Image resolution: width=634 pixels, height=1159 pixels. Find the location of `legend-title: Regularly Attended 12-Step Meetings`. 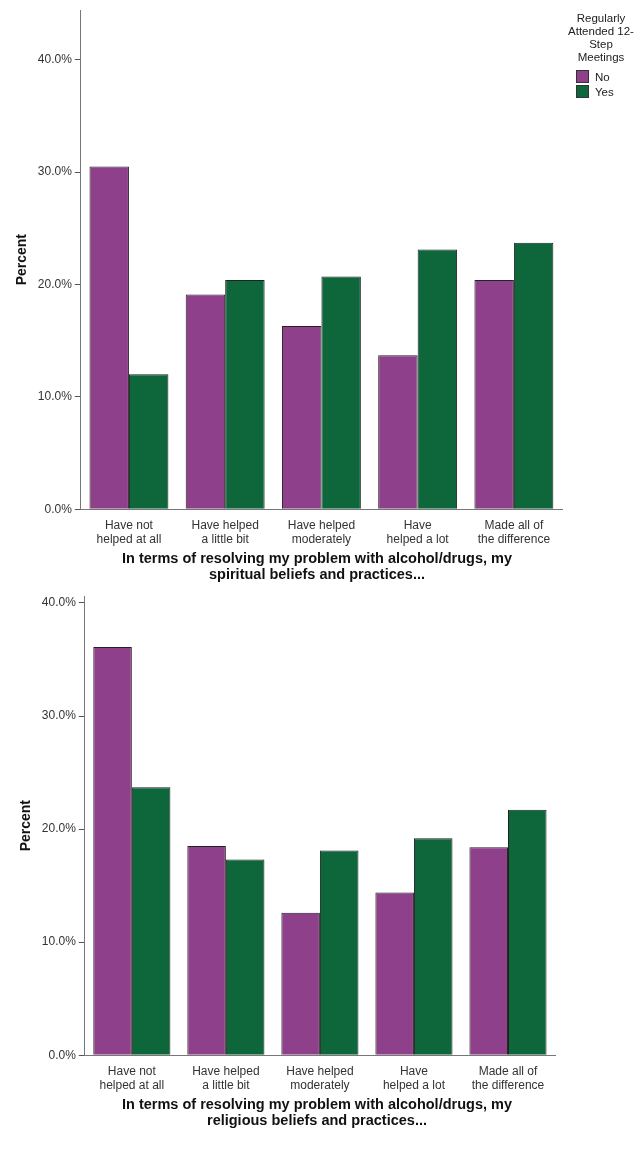

legend-title: Regularly Attended 12-Step Meetings is located at coordinates (601, 38).